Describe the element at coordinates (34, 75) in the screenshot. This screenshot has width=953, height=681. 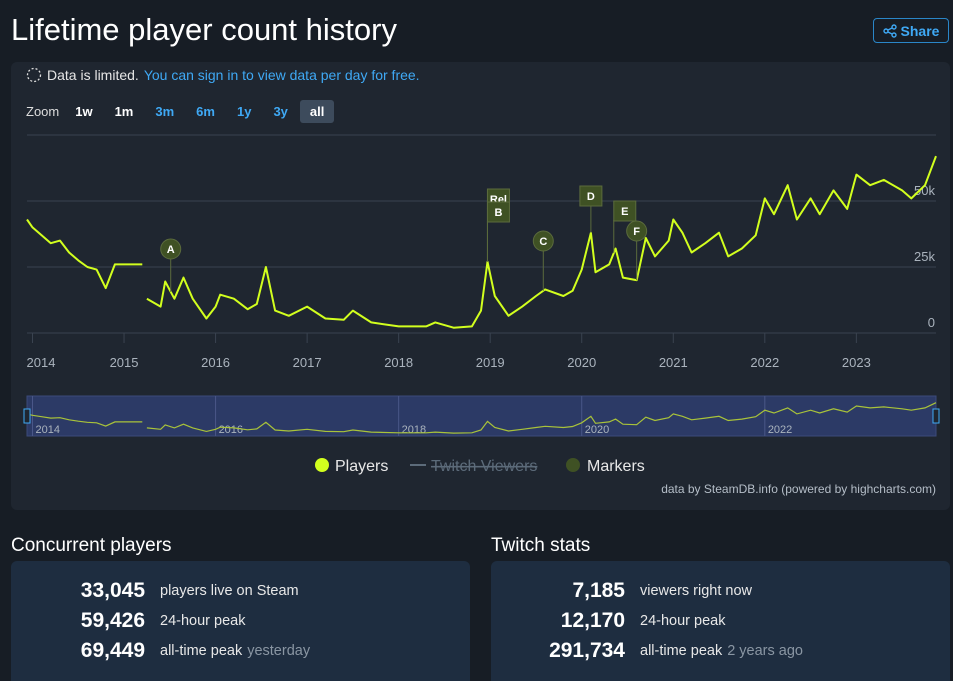
I see `limited-icon` at that location.